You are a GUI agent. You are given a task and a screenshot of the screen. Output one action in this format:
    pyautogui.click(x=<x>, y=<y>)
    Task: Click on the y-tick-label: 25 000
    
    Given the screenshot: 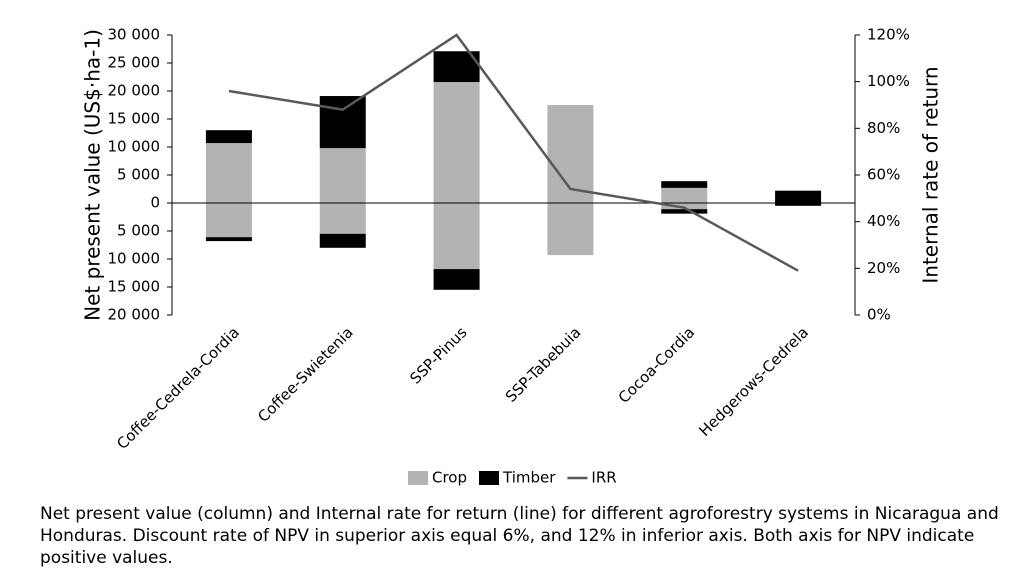 What is the action you would take?
    pyautogui.click(x=134, y=63)
    